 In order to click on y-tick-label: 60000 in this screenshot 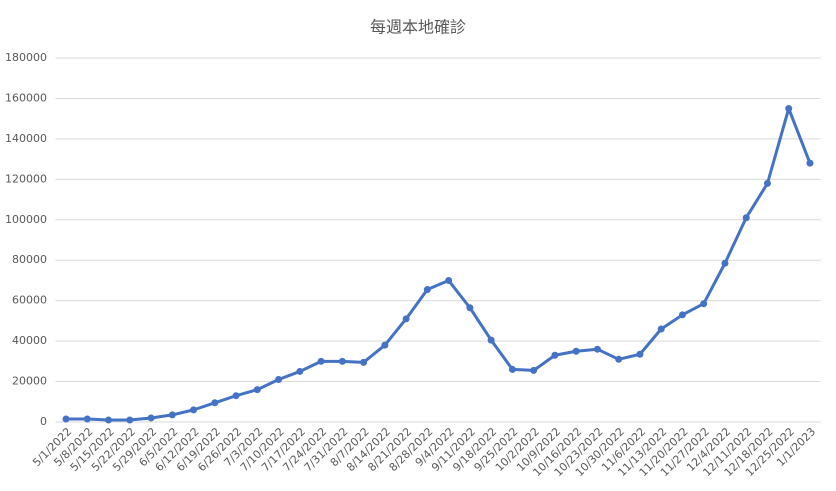, I will do `click(29, 300)`.